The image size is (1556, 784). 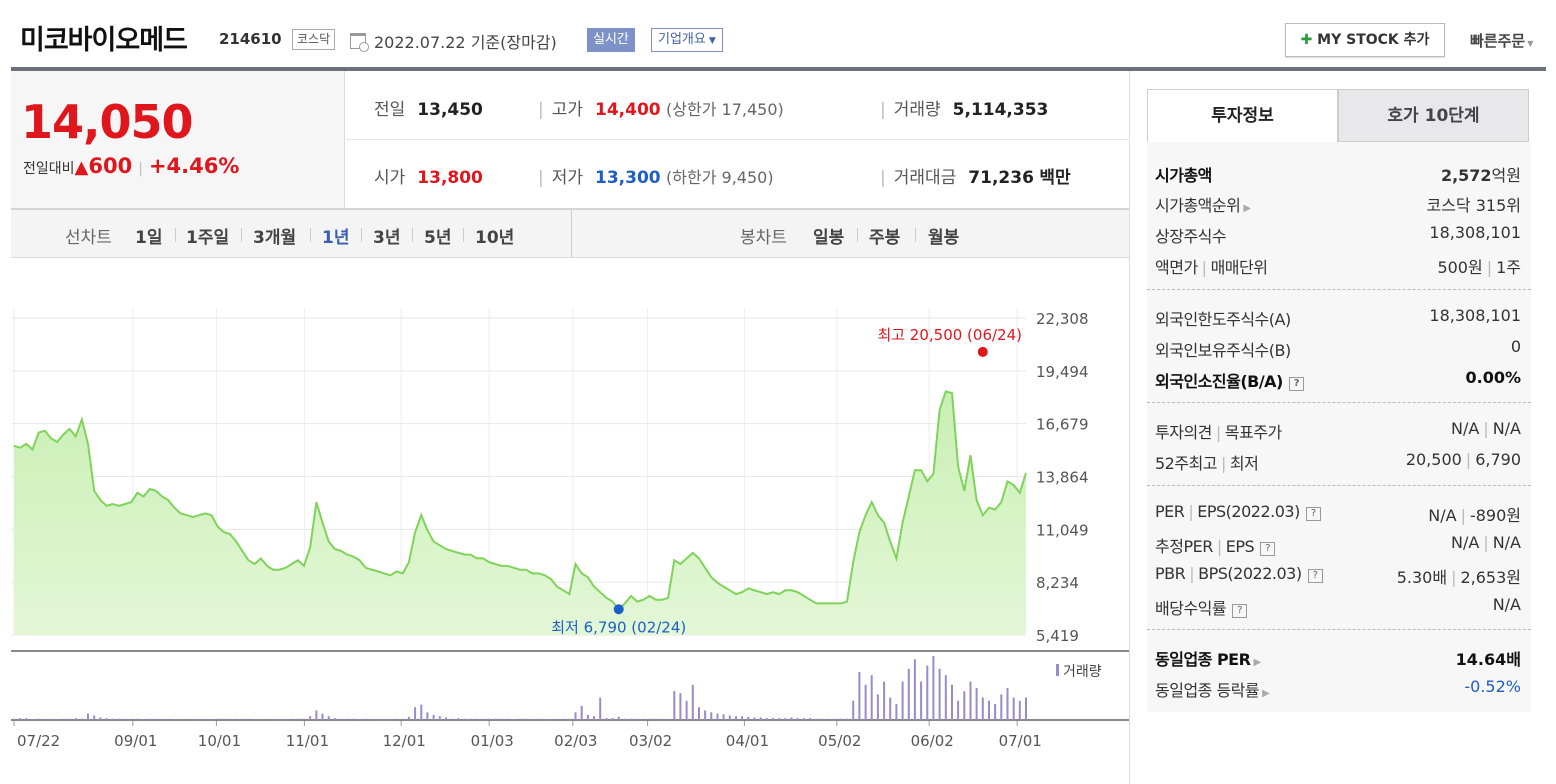 What do you see at coordinates (1170, 511) in the screenshot?
I see `per-label: PER` at bounding box center [1170, 511].